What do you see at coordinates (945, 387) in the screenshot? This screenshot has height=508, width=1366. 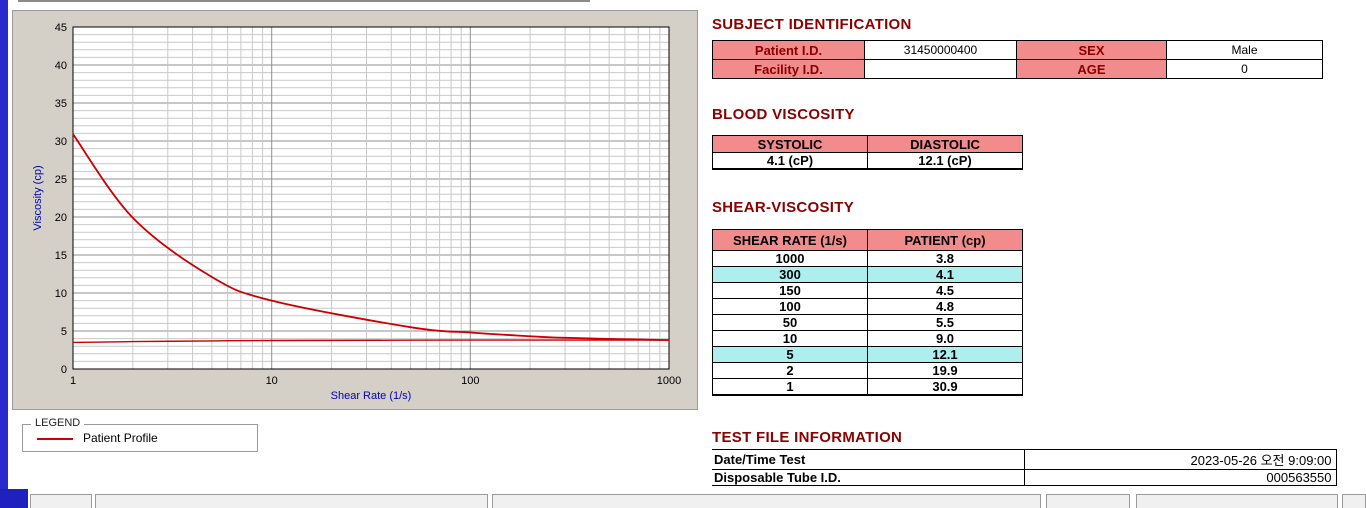 I see `patient-cp-cell: 30.9` at bounding box center [945, 387].